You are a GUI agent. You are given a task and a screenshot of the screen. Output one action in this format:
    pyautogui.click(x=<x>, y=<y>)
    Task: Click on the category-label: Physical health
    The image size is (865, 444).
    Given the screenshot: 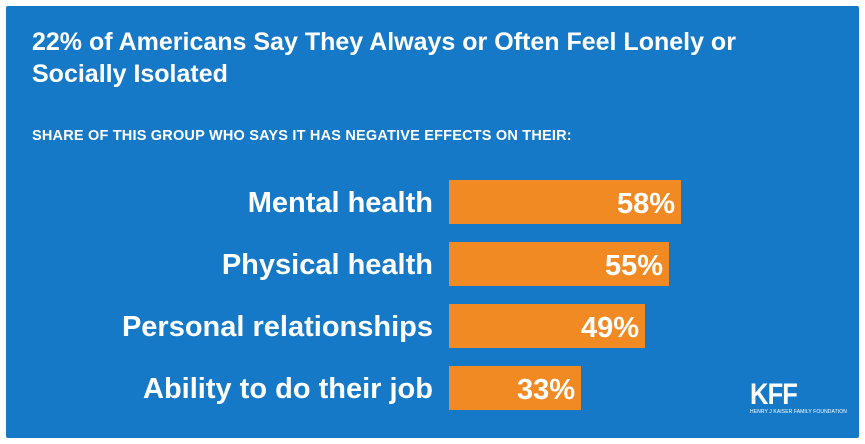 What is the action you would take?
    pyautogui.click(x=327, y=265)
    